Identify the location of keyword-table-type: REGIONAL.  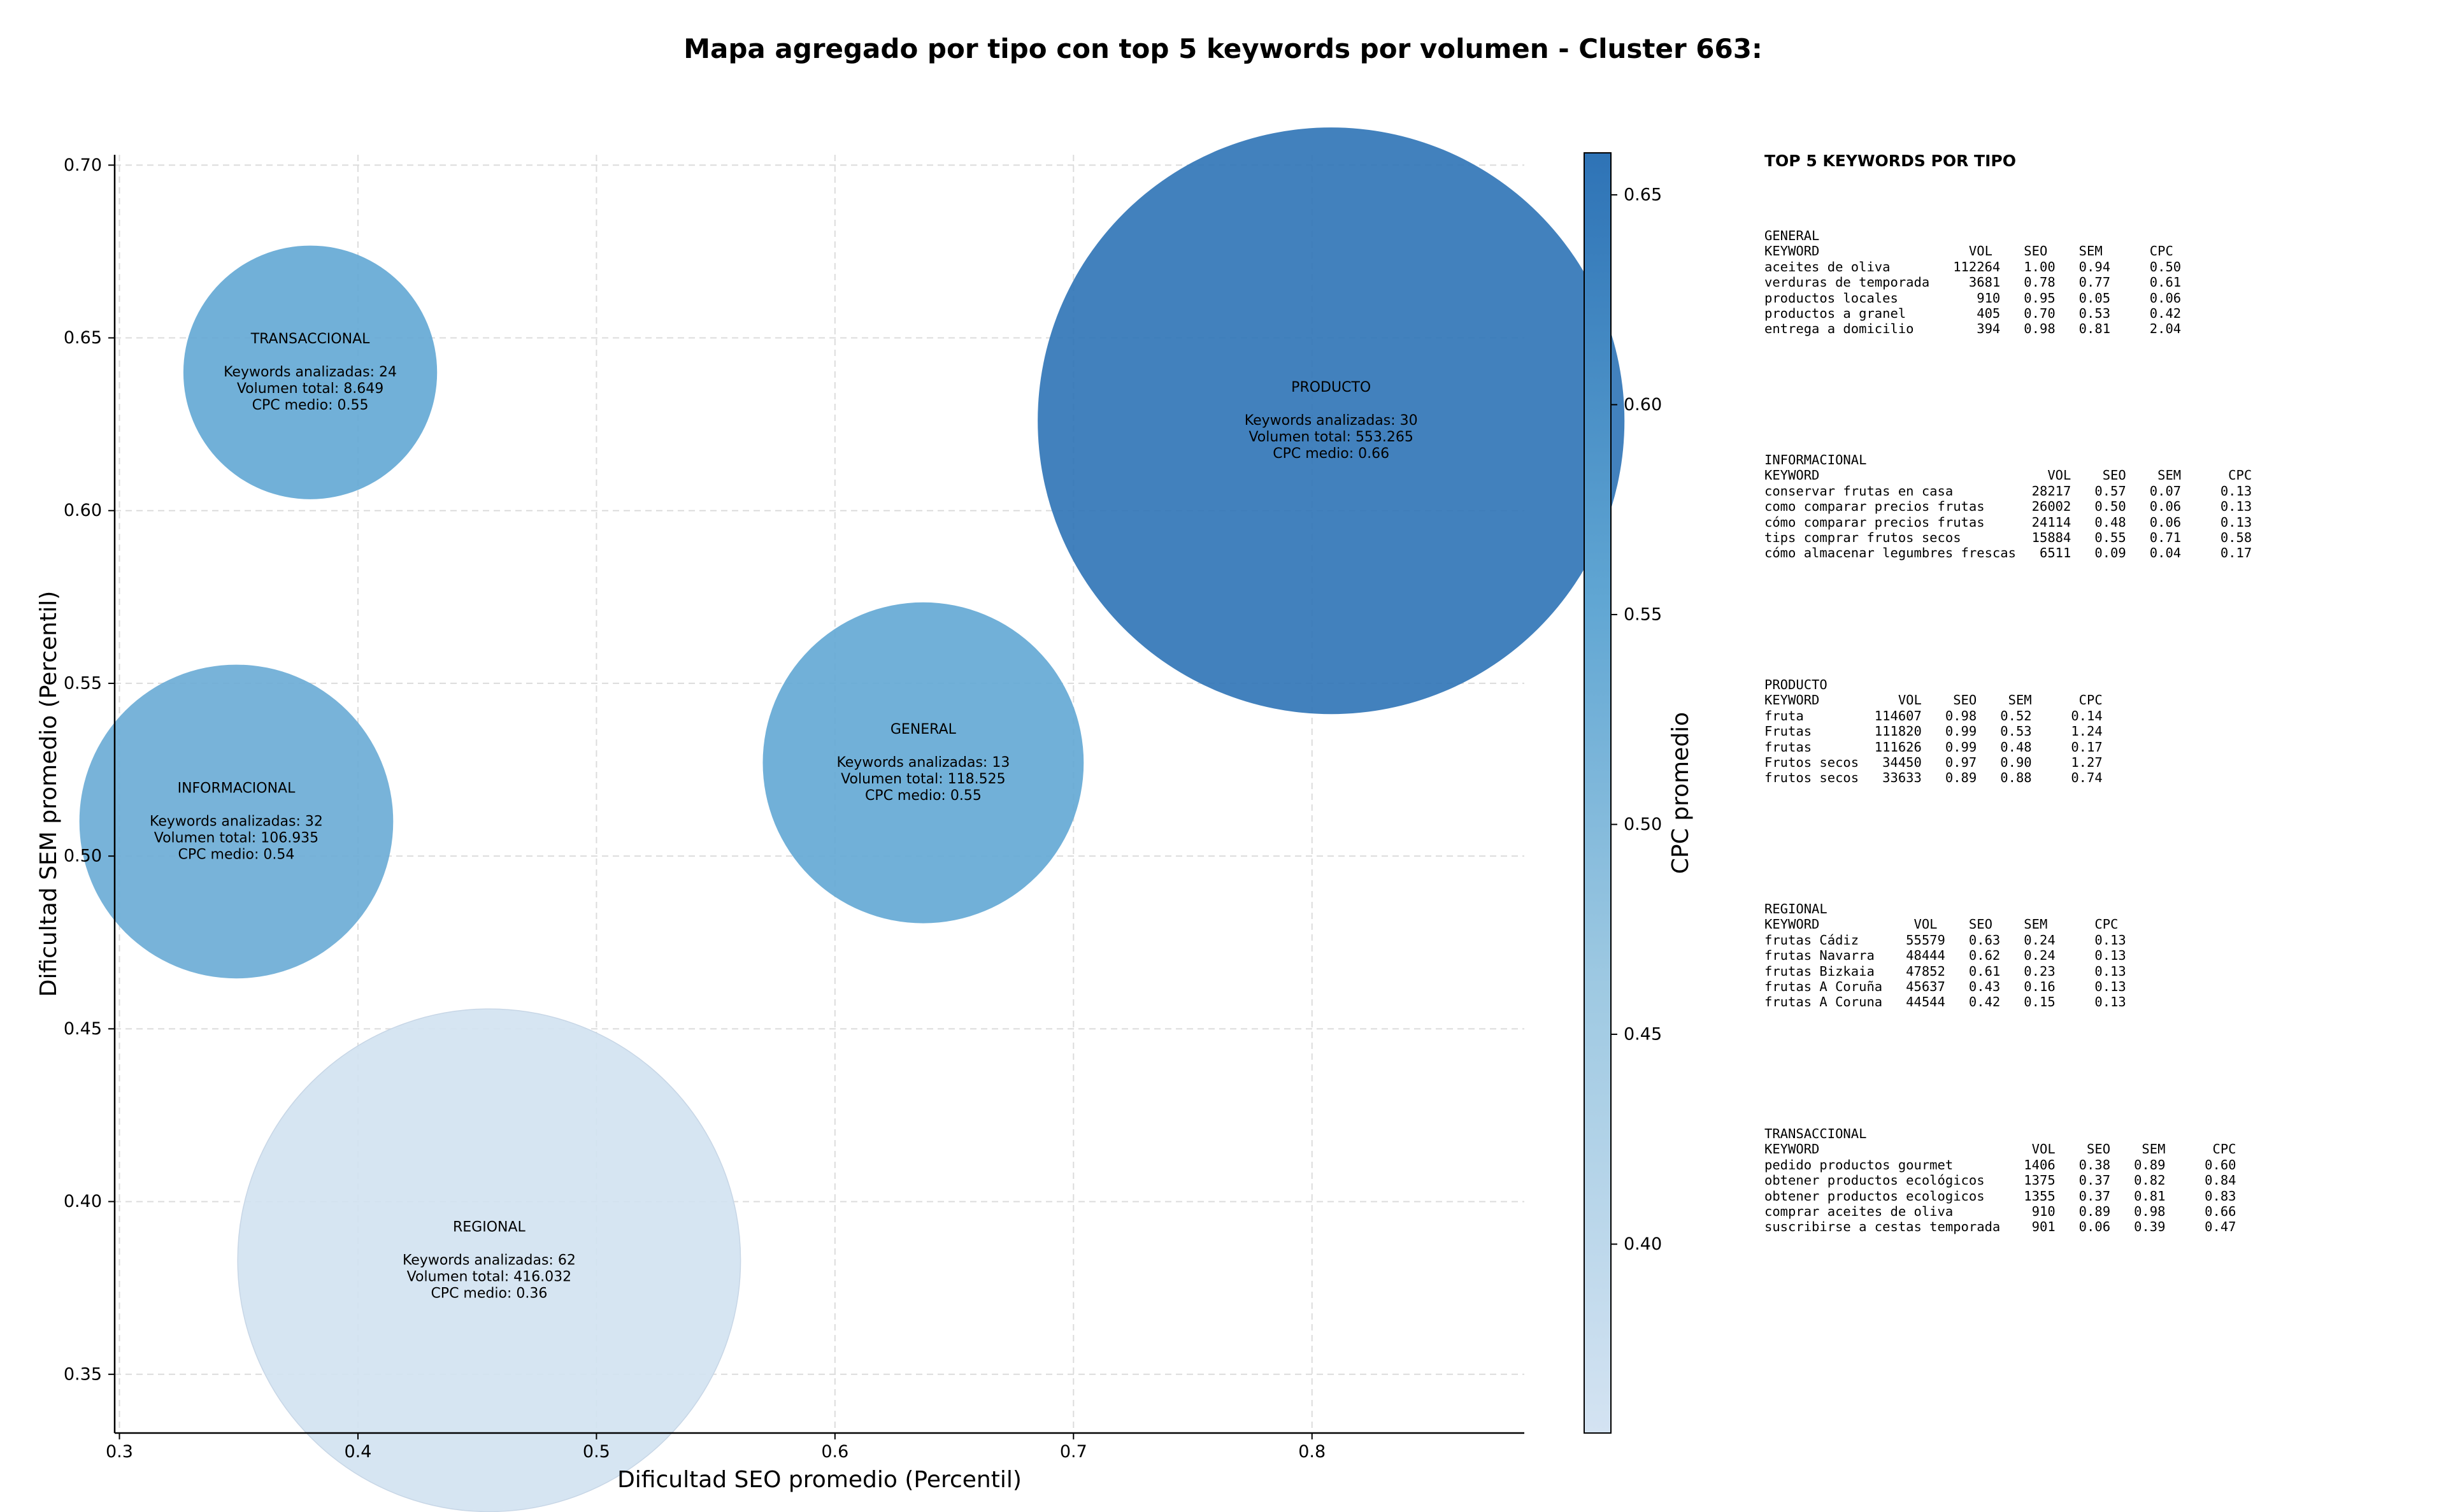
(1796, 908).